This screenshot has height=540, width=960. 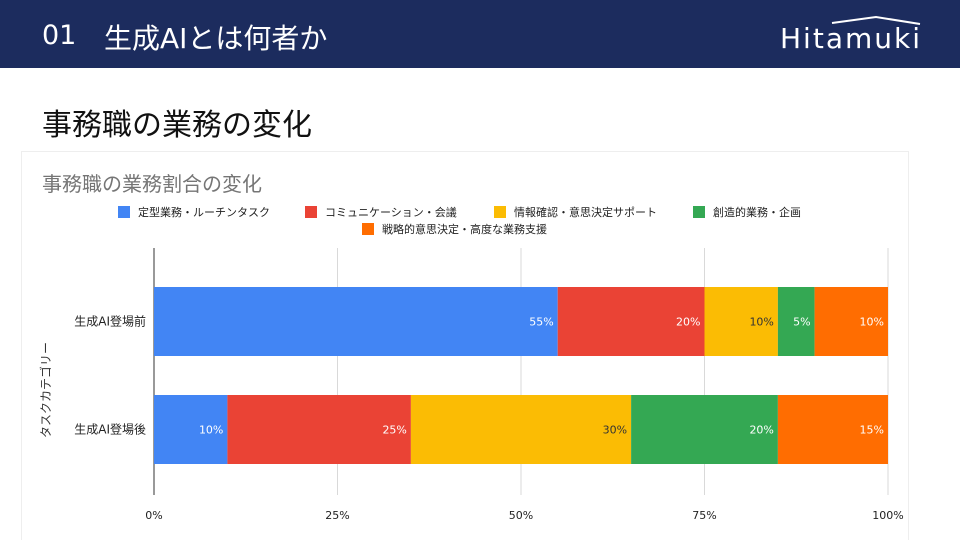 I want to click on data-label: 15%, so click(x=872, y=430).